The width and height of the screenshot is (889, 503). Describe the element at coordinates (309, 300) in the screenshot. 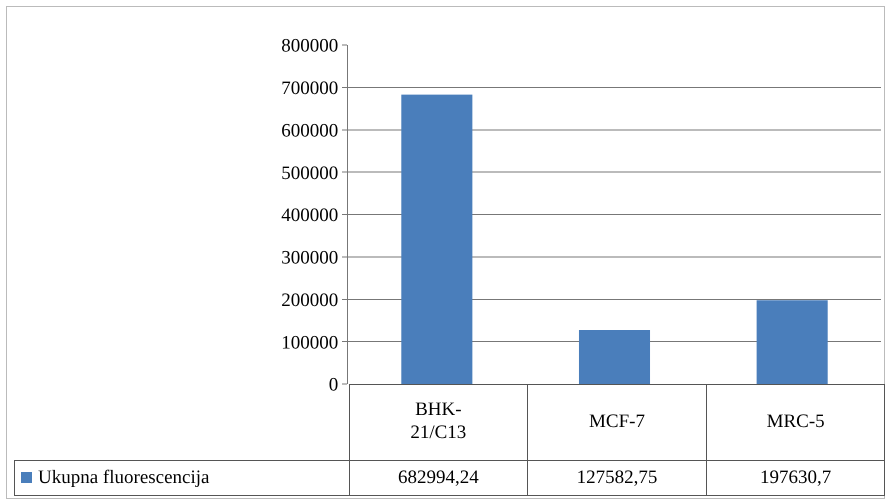

I see `y-tick-label: 200000` at that location.